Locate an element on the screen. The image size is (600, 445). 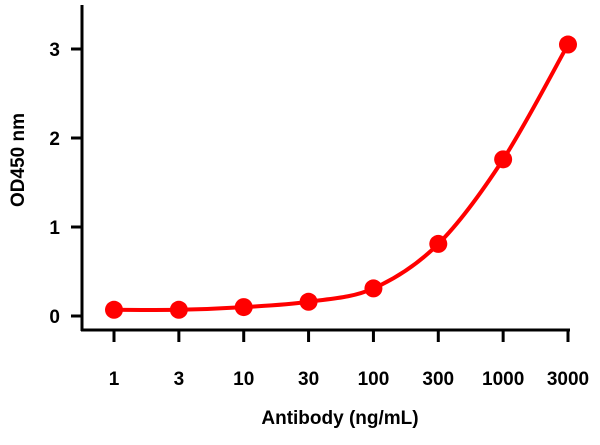
y-tick-label: 1 is located at coordinates (54, 228).